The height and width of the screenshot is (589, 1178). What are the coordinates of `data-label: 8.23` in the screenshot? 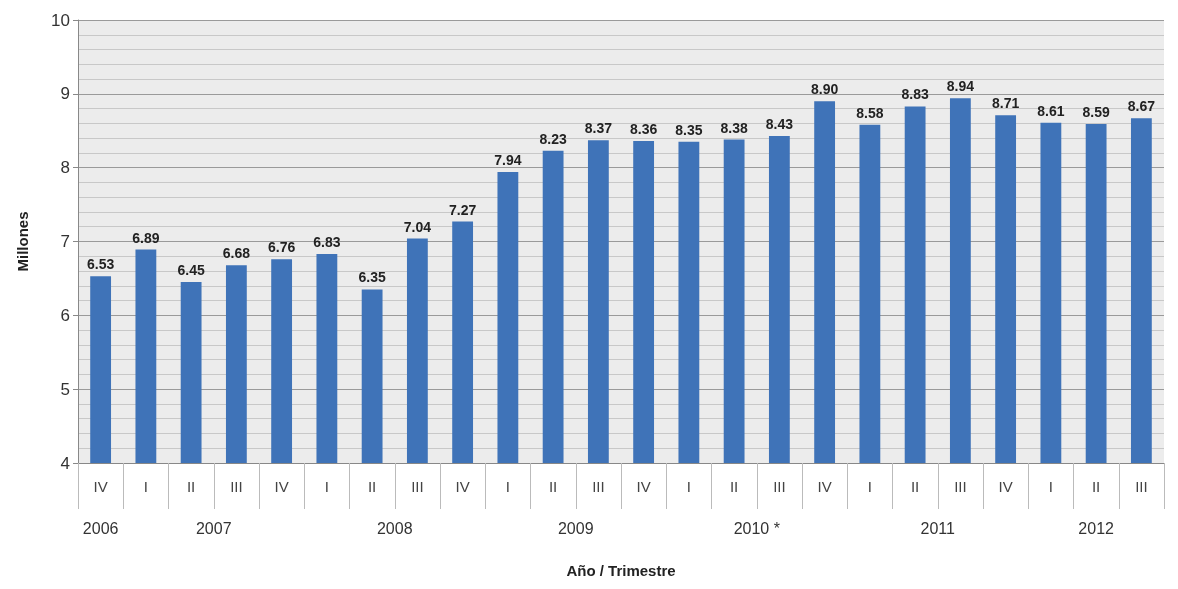 It's located at (553, 138).